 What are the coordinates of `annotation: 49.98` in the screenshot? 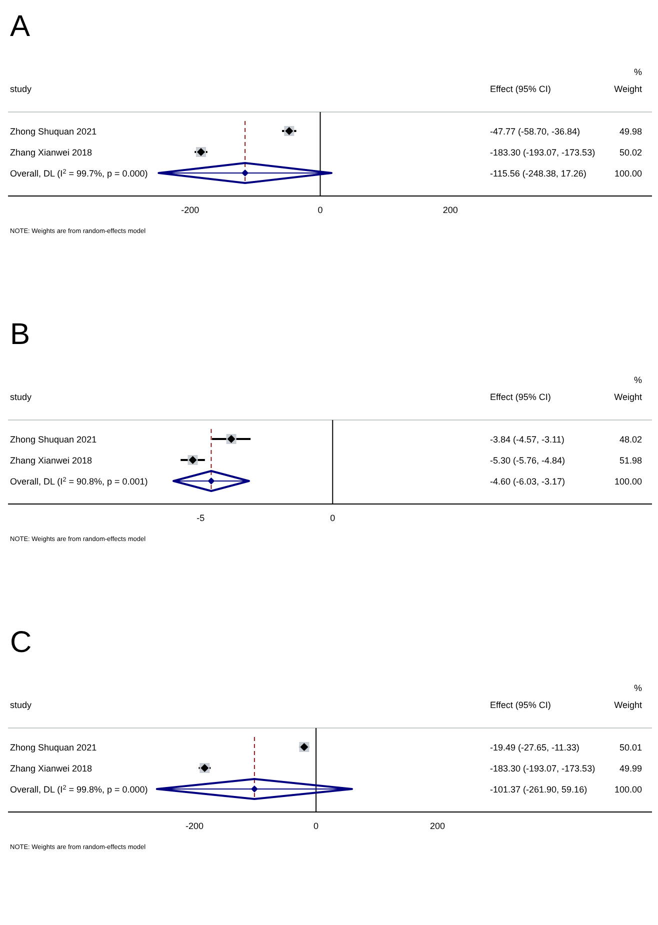 It's located at (630, 131).